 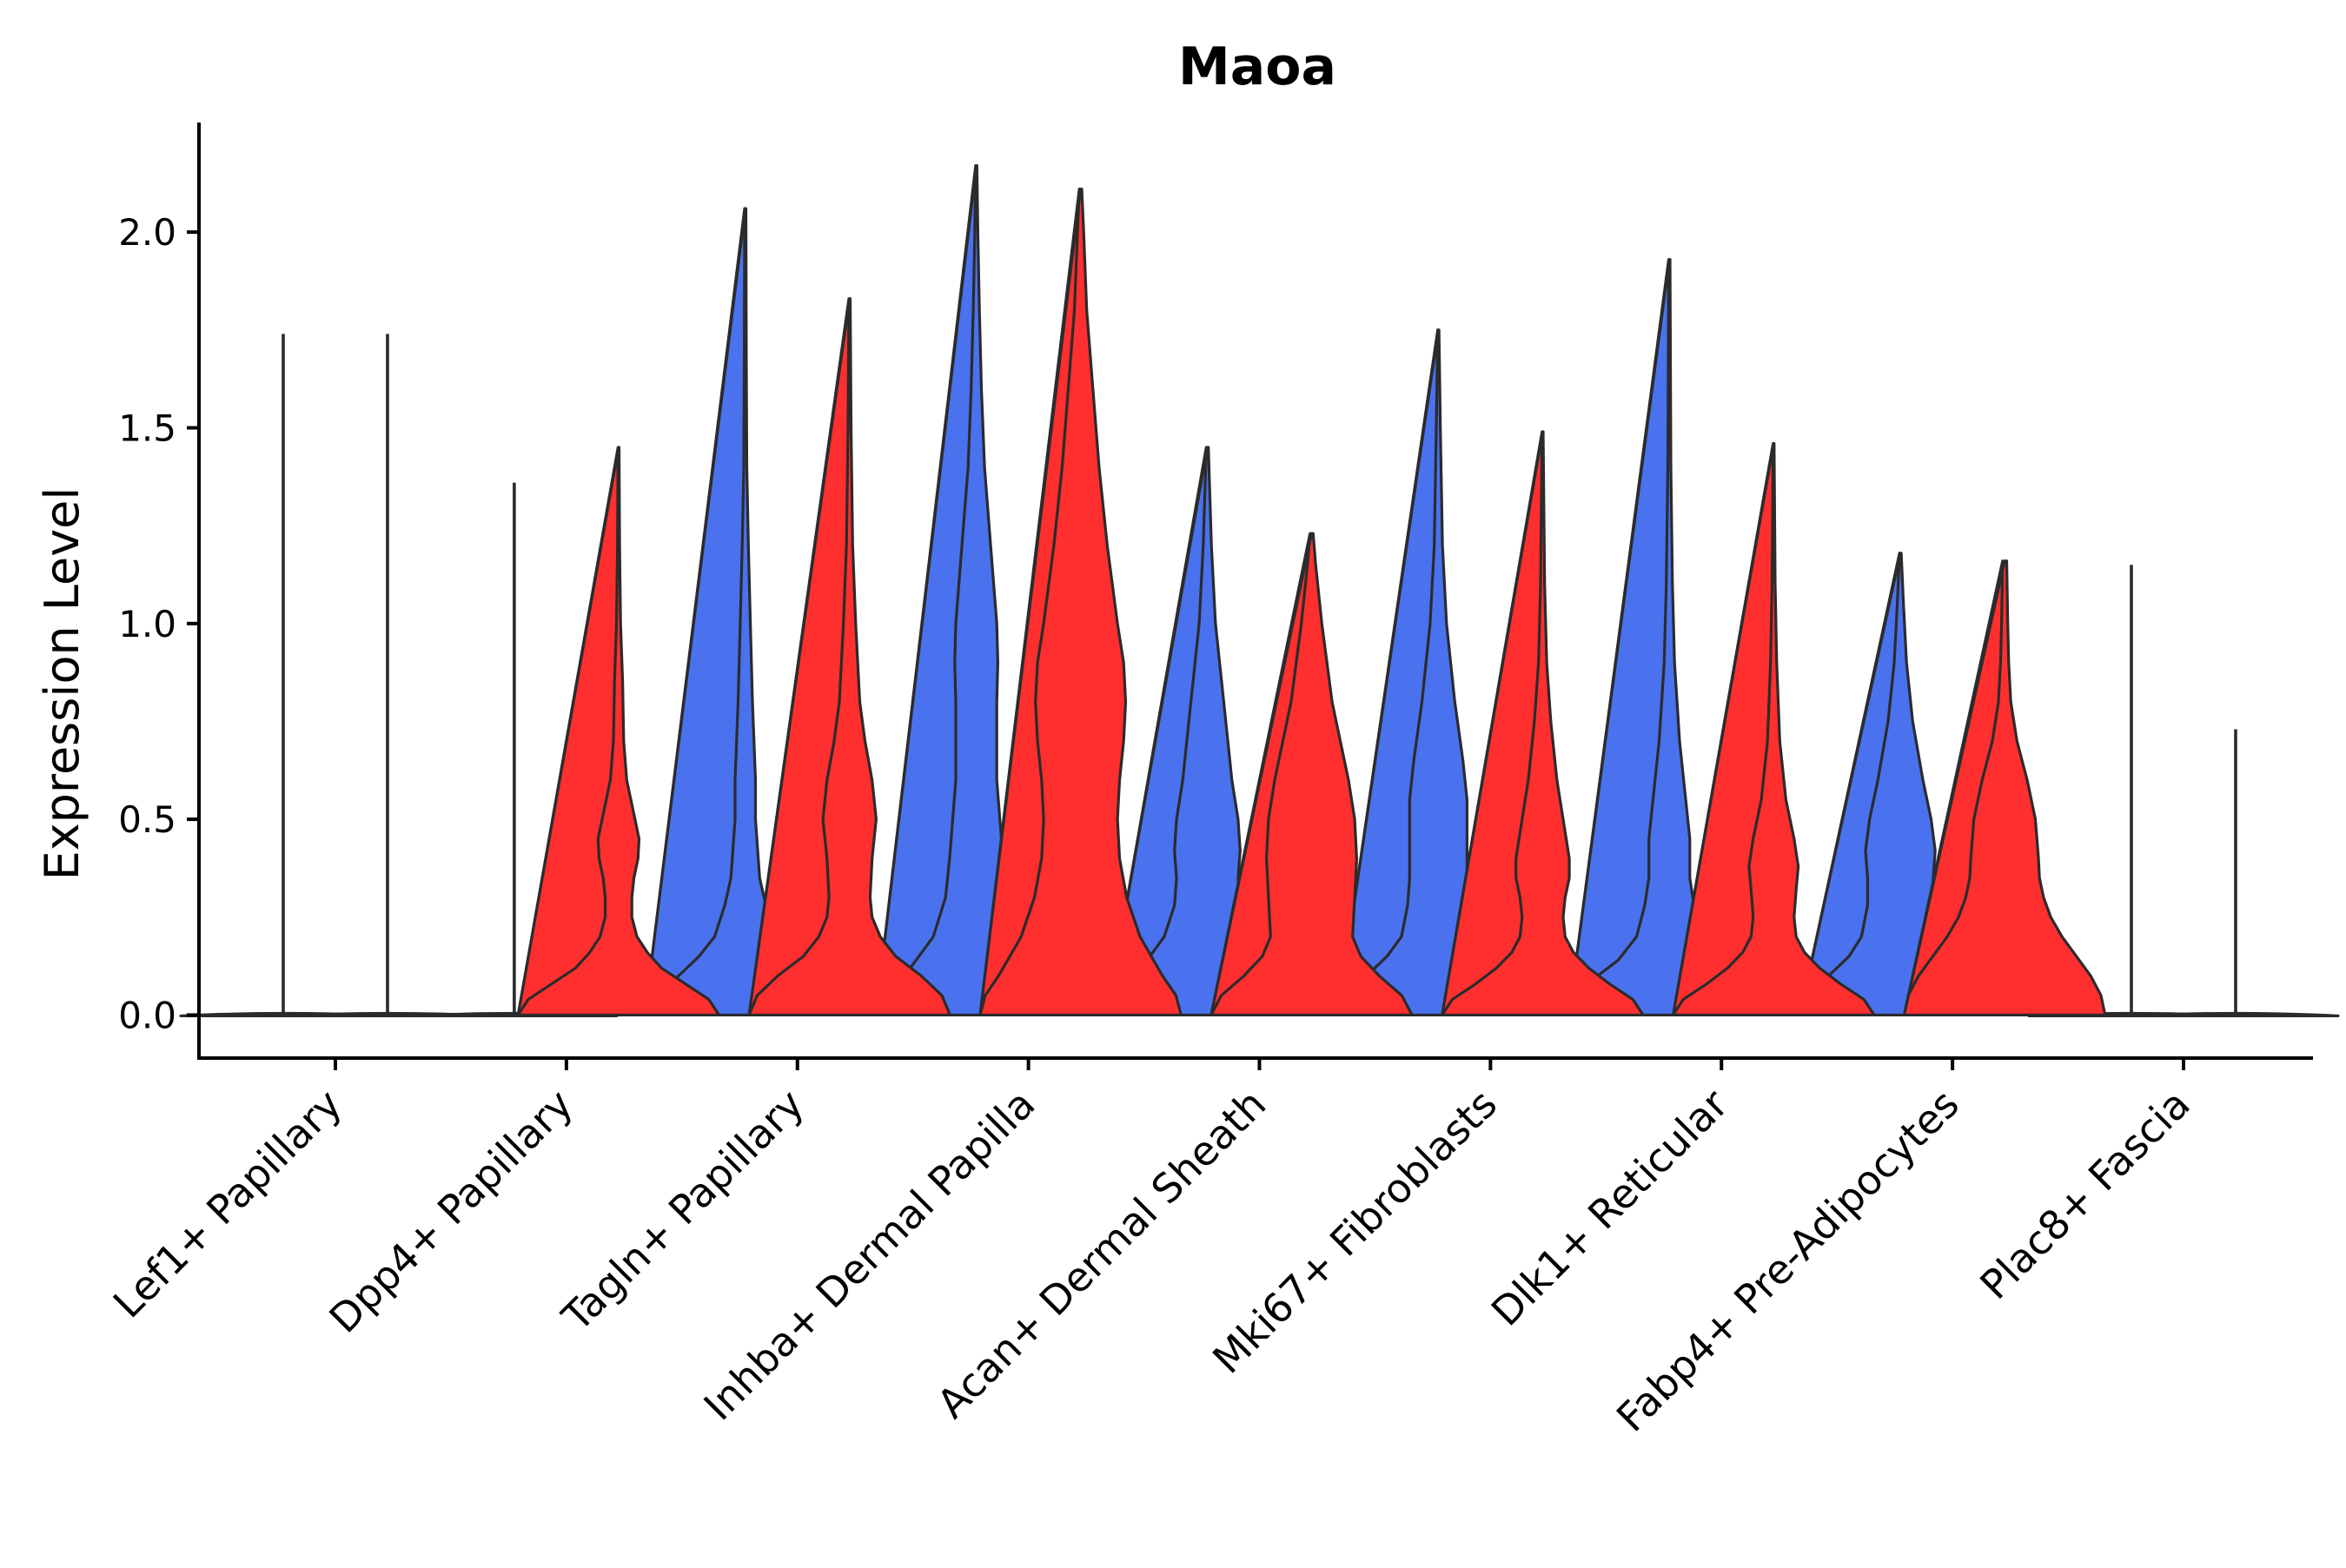 What do you see at coordinates (147, 232) in the screenshot?
I see `y-tick-label: 2.0` at bounding box center [147, 232].